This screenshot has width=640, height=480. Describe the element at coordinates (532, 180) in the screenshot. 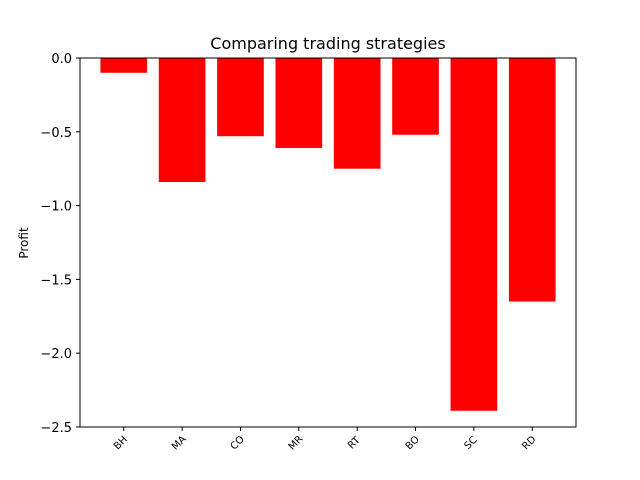

I see `bar-rd` at that location.